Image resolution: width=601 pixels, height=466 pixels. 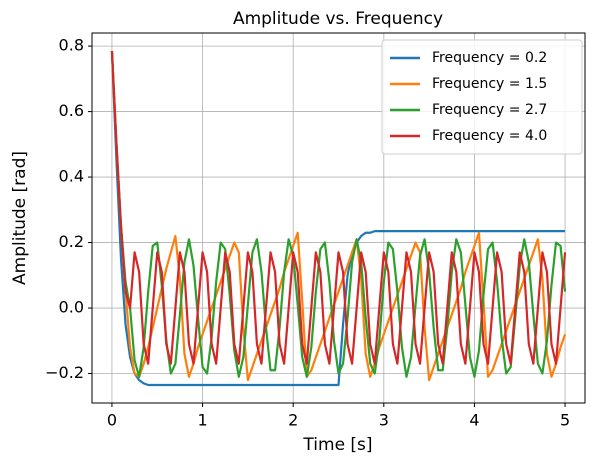 What do you see at coordinates (71, 110) in the screenshot?
I see `y-tick-label: 0.6` at bounding box center [71, 110].